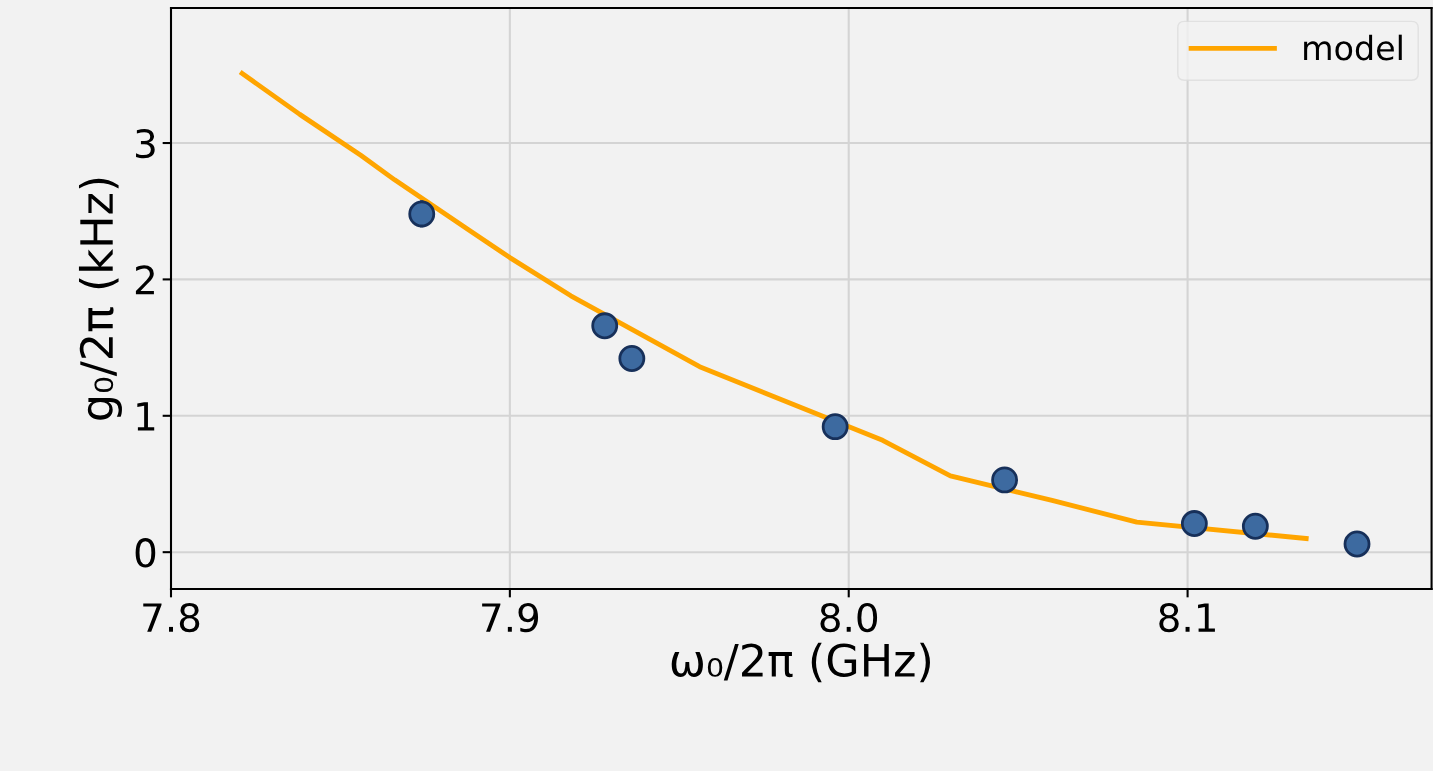 This screenshot has width=1433, height=771. I want to click on y-tick-label: 2, so click(144, 280).